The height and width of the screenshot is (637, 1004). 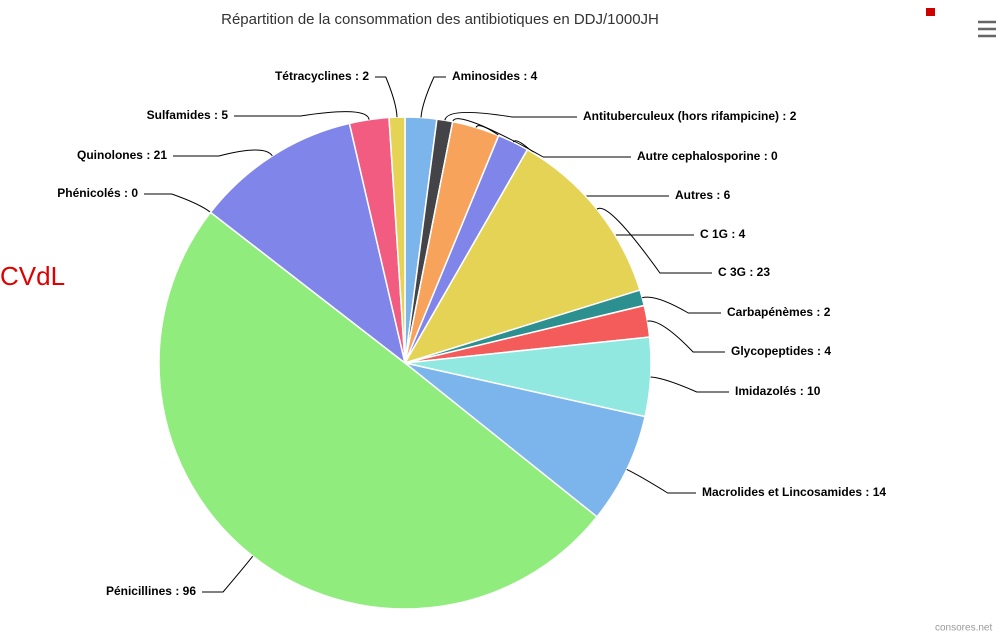 I want to click on data-label: Tétracyclines : 2, so click(x=322, y=76).